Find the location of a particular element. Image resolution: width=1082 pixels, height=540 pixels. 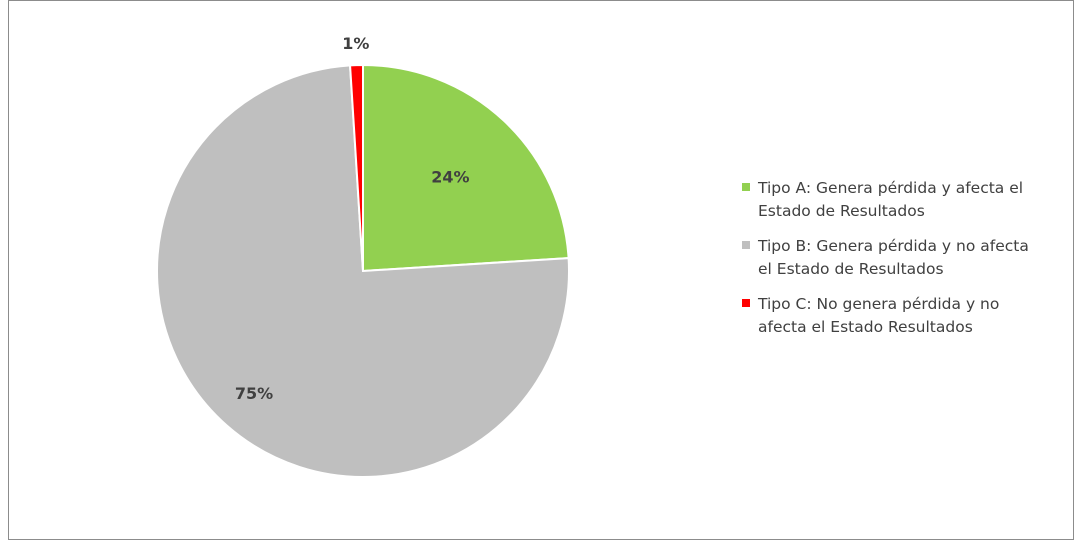

legend-swatch-tipo-a is located at coordinates (746, 187).